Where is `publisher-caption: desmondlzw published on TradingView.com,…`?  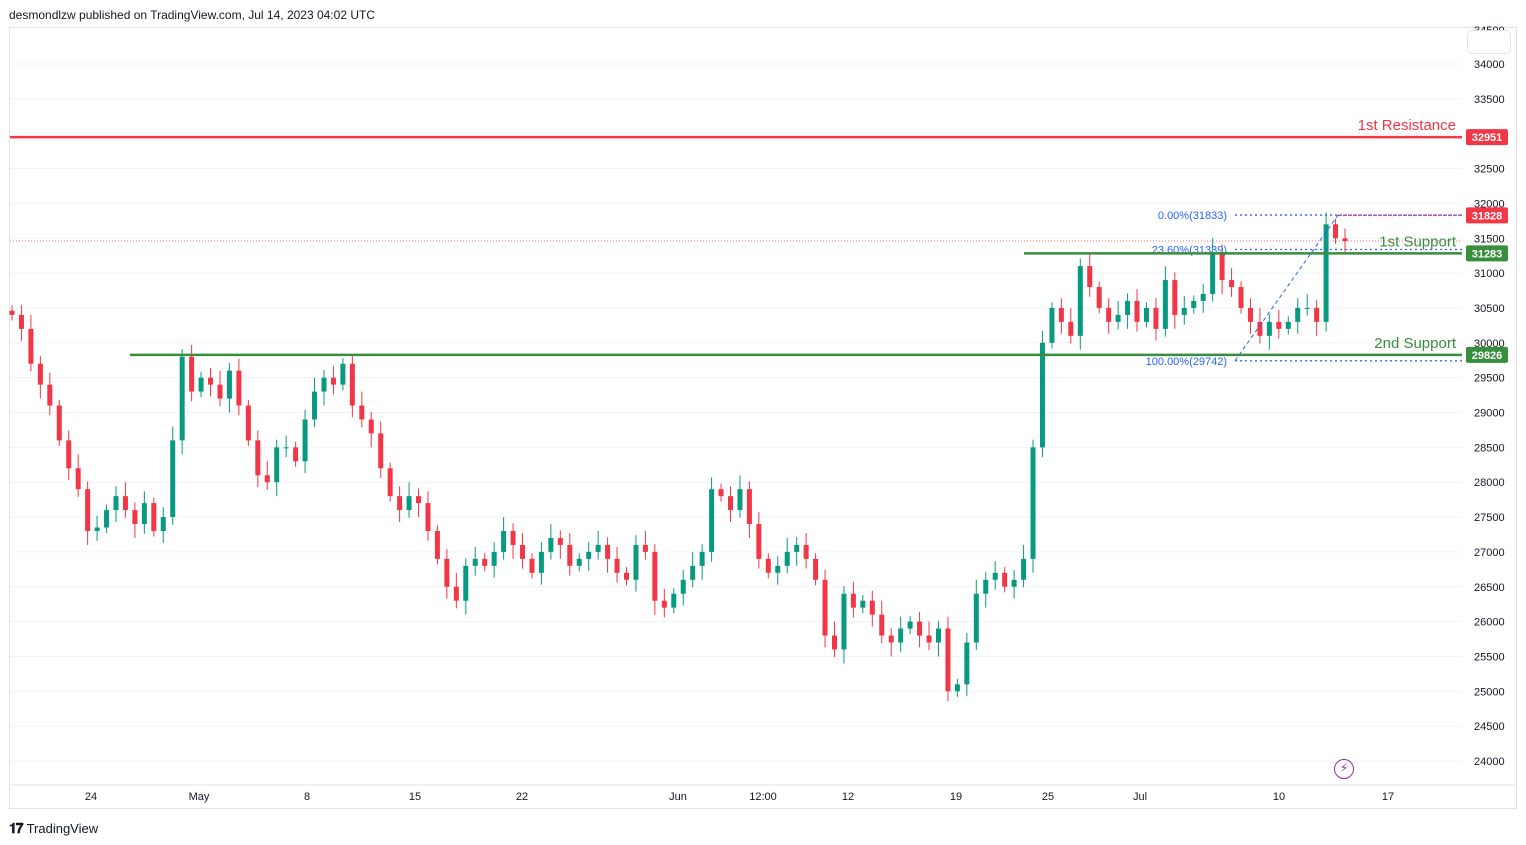
publisher-caption: desmondlzw published on TradingView.com,… is located at coordinates (192, 15).